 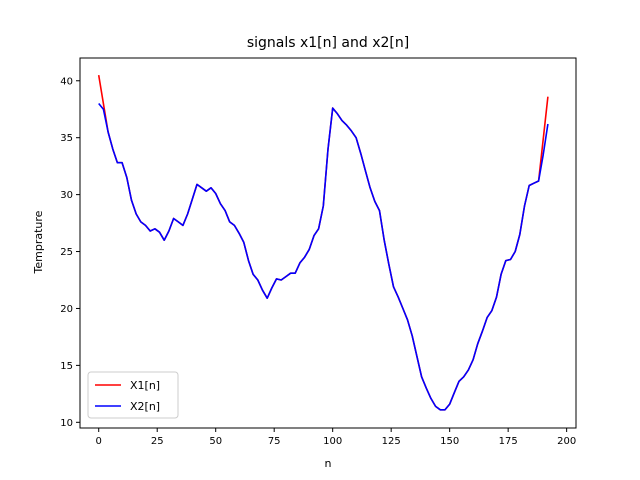 What do you see at coordinates (66, 138) in the screenshot?
I see `y-tick-label: 35` at bounding box center [66, 138].